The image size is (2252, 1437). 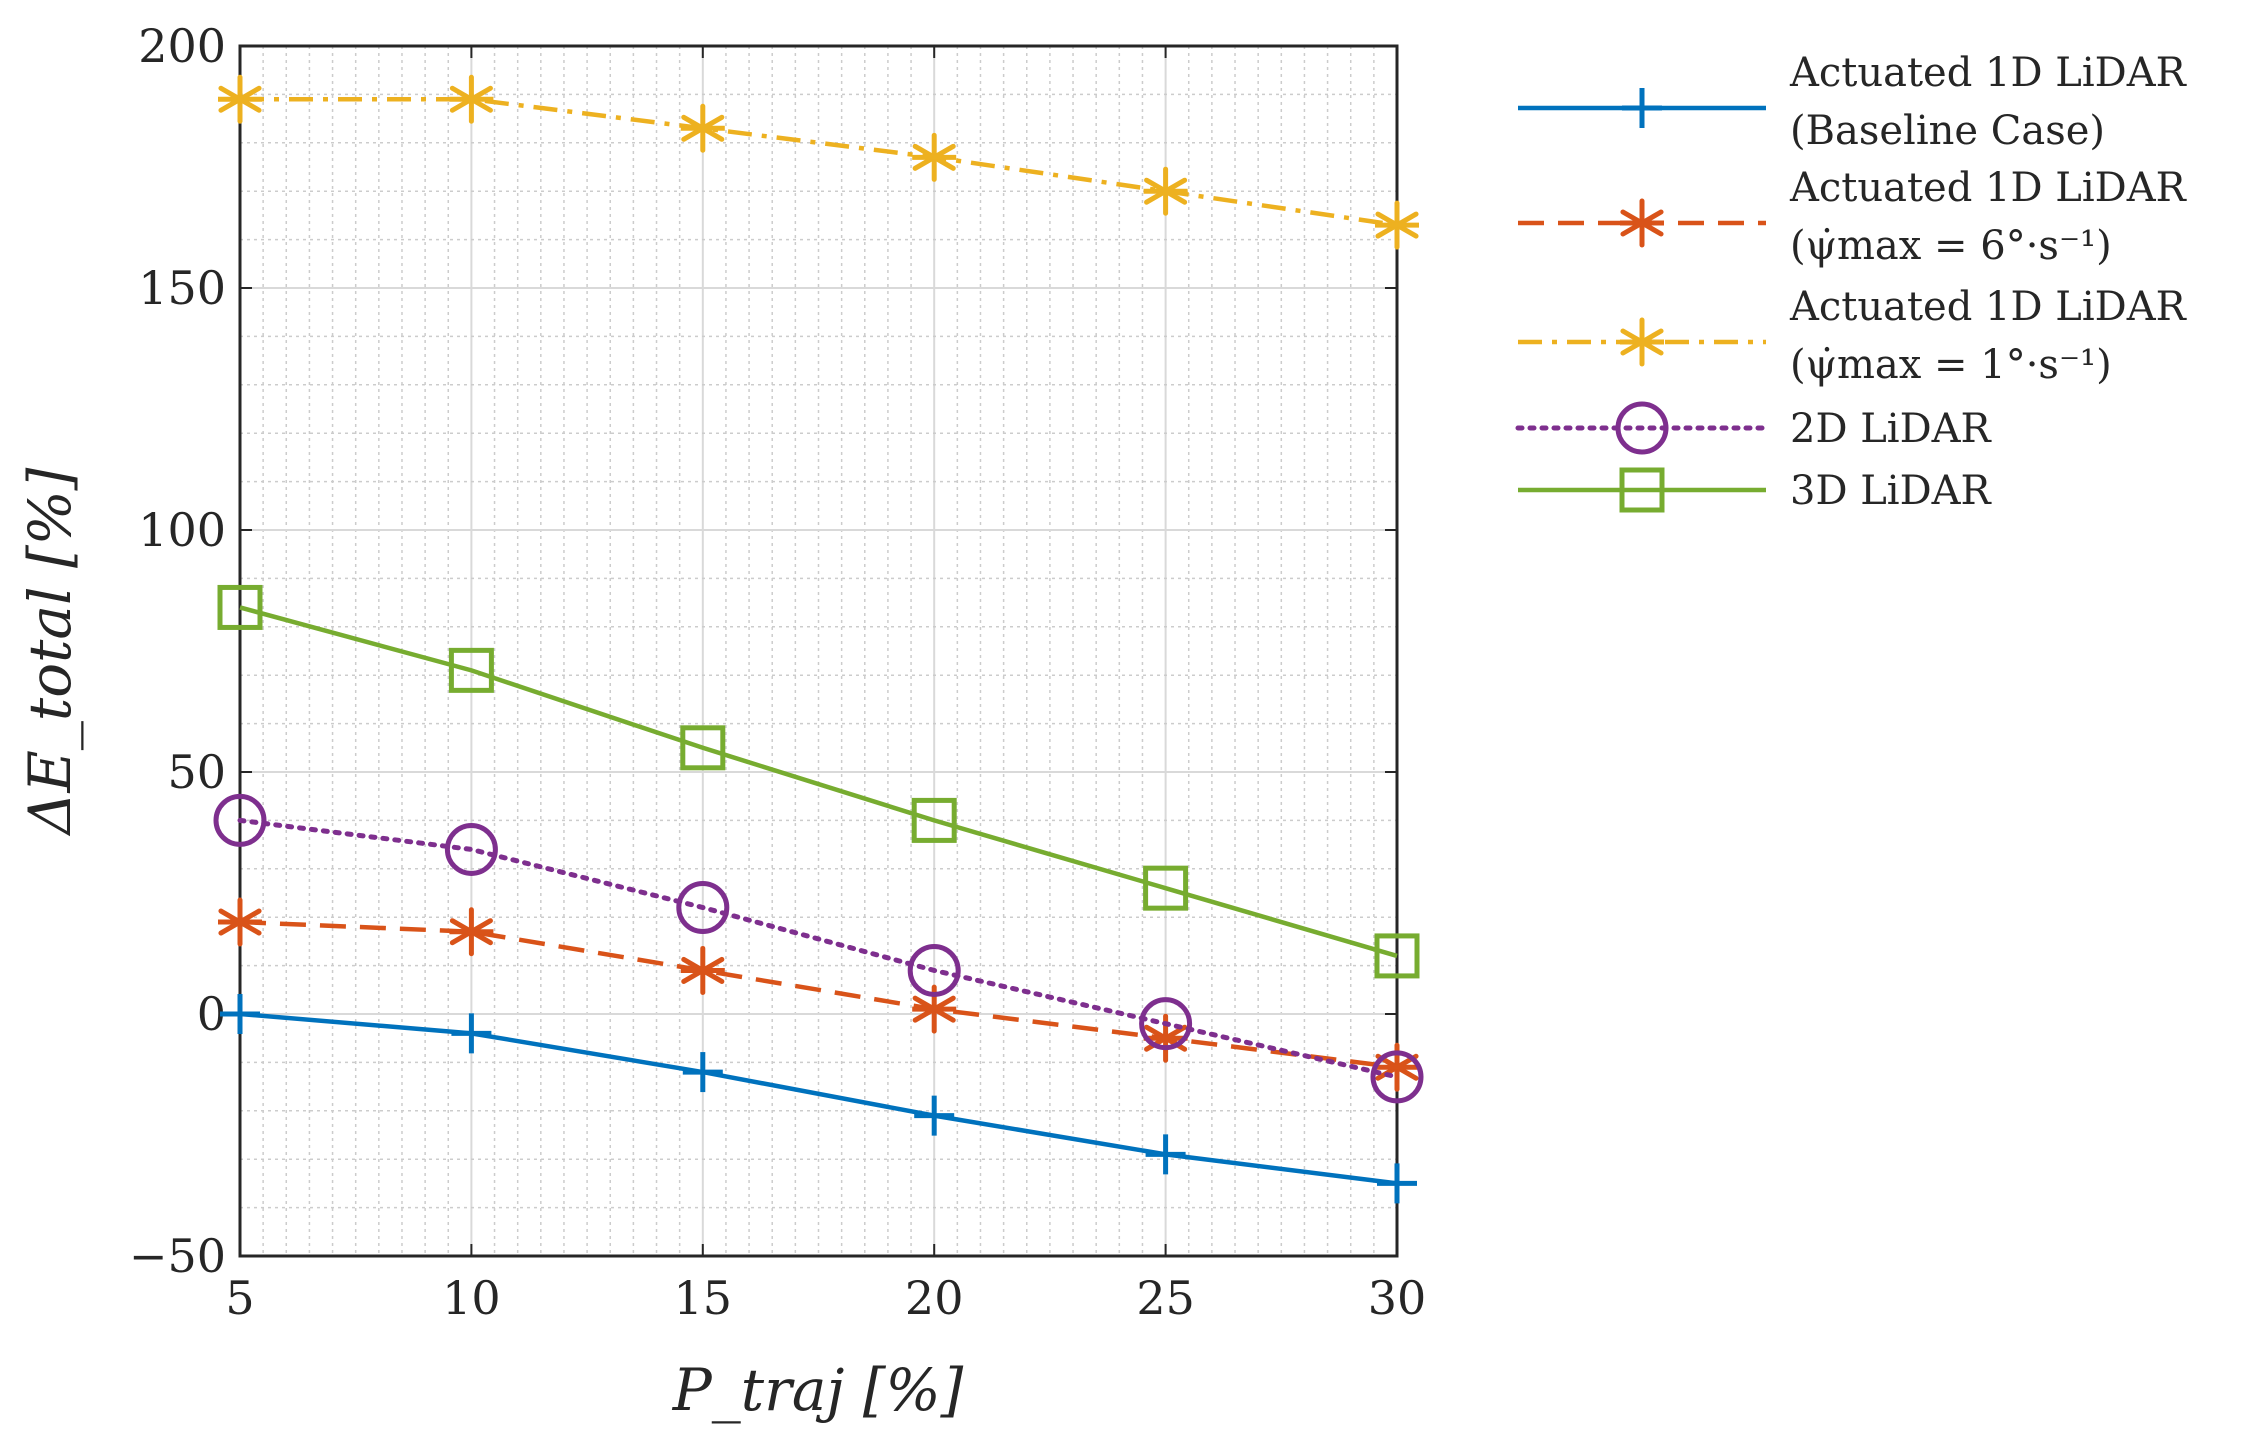 What do you see at coordinates (1951, 246) in the screenshot?
I see `legend-label: (ψ̇max = 6°·s⁻¹)` at bounding box center [1951, 246].